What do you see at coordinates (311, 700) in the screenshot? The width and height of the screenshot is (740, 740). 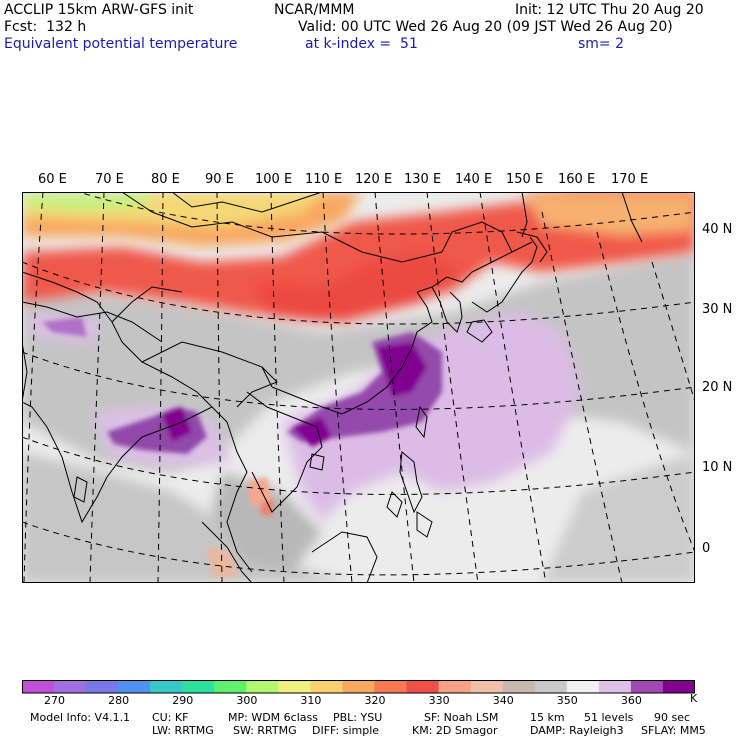 I see `colorbar-tick-label: 310` at bounding box center [311, 700].